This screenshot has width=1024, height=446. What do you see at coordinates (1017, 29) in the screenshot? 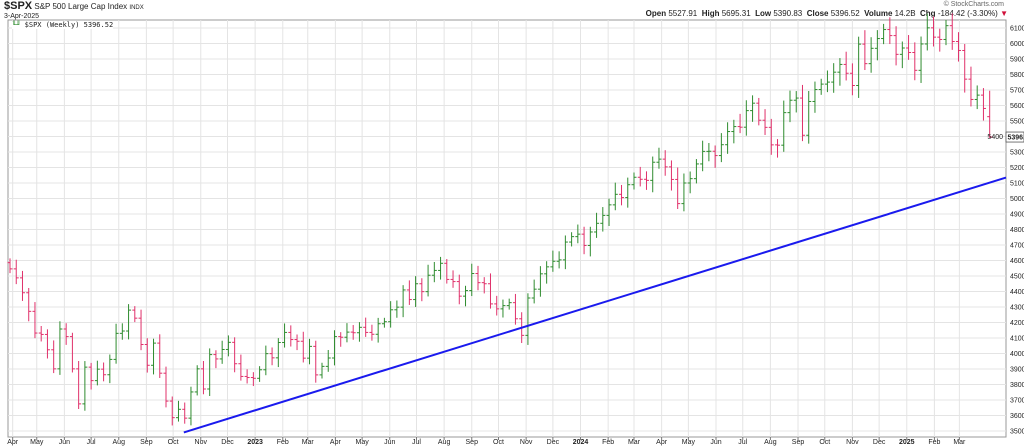
I see `y-tick-label: 6100` at bounding box center [1017, 29].